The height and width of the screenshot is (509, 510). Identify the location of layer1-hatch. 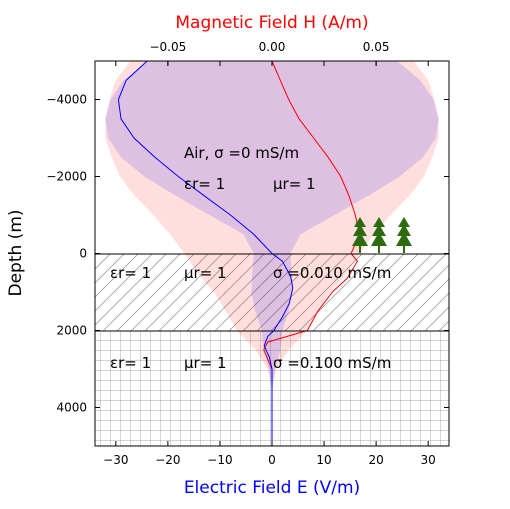
(272, 292).